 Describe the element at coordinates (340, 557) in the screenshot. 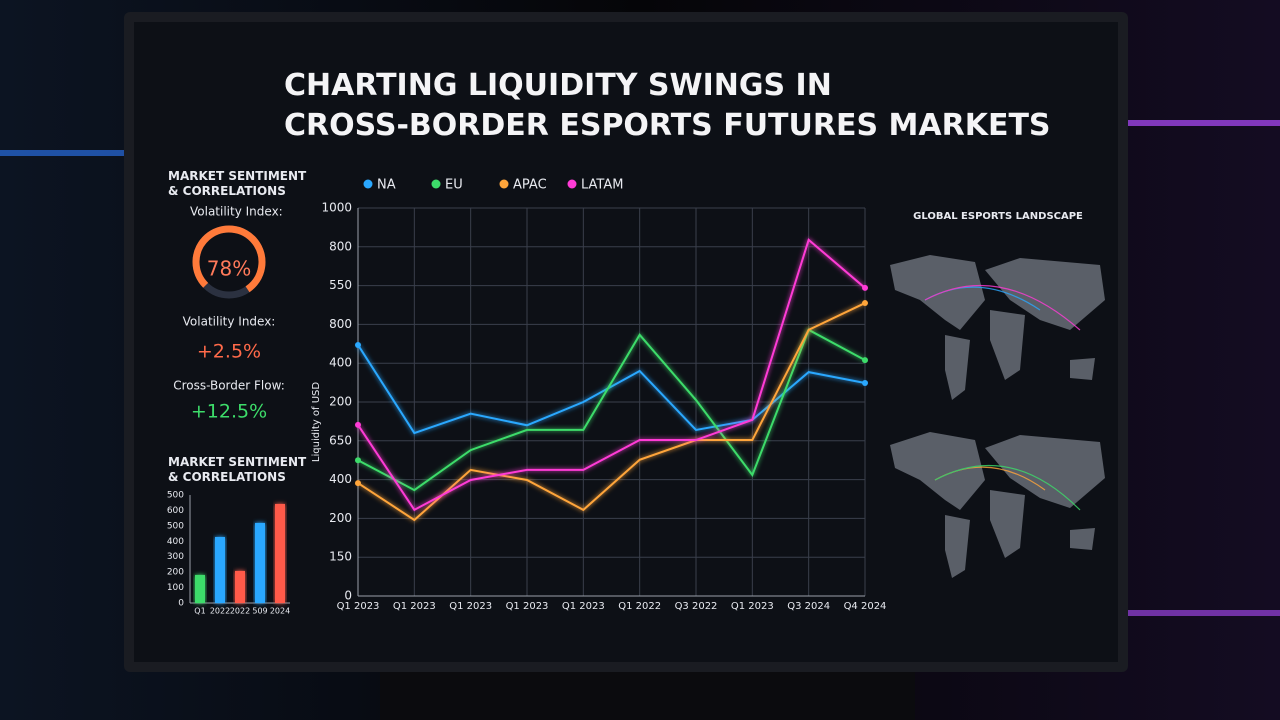

I see `y-tick-label: 150` at that location.